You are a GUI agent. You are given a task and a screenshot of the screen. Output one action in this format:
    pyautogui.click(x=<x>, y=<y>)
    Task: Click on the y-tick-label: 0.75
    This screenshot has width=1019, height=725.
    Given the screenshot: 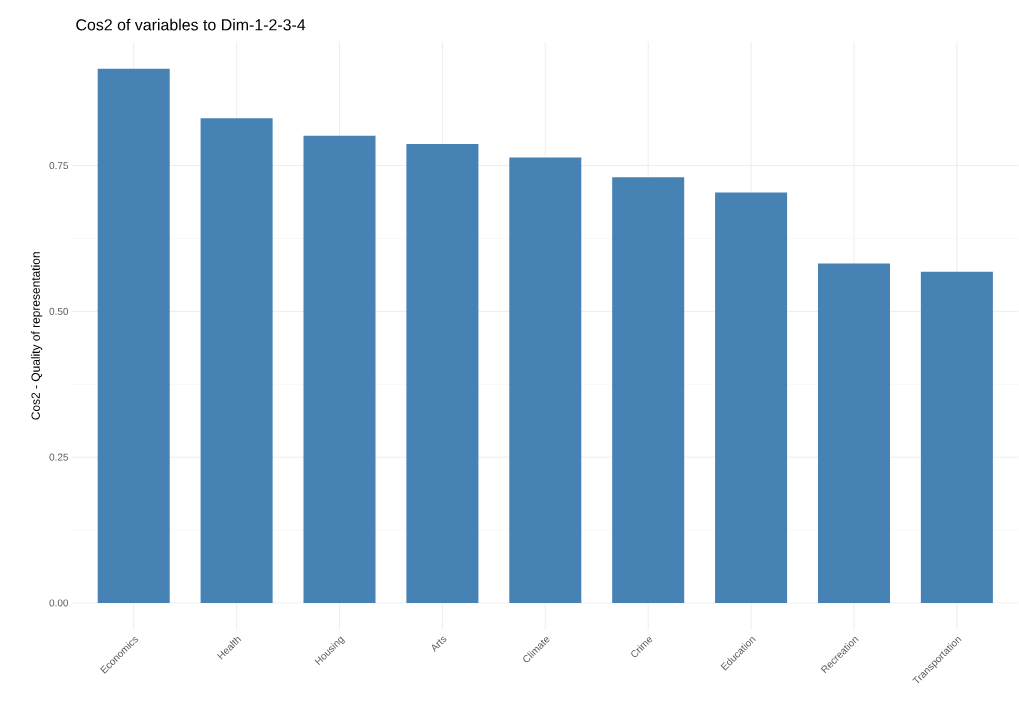 What is the action you would take?
    pyautogui.click(x=59, y=166)
    